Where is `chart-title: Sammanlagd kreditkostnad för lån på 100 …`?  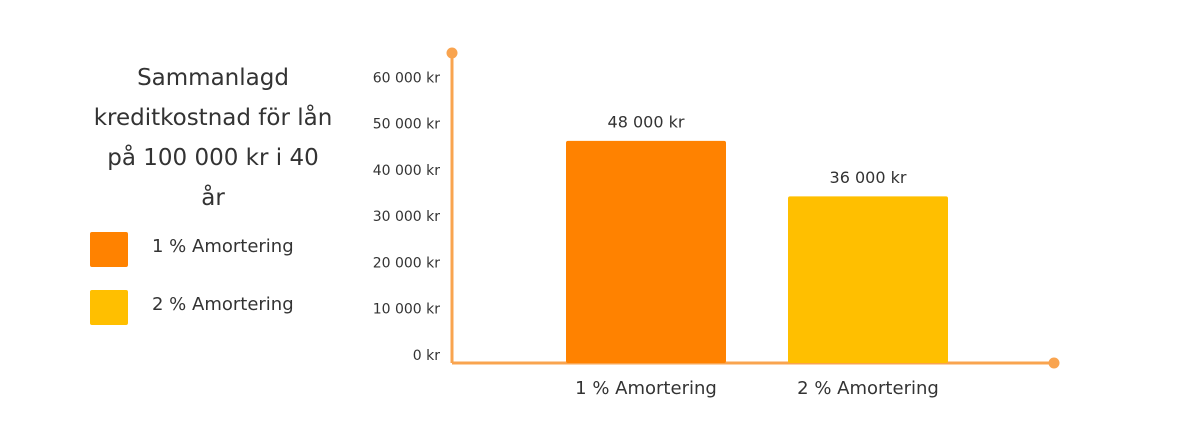
chart-title: Sammanlagd kreditkostnad för lån på 100 … is located at coordinates (213, 138).